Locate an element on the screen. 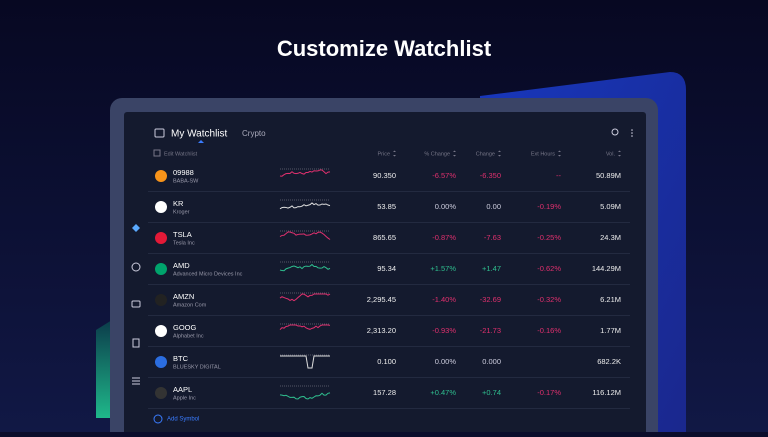 Image resolution: width=768 pixels, height=437 pixels. cell-price: 0.100 is located at coordinates (386, 361).